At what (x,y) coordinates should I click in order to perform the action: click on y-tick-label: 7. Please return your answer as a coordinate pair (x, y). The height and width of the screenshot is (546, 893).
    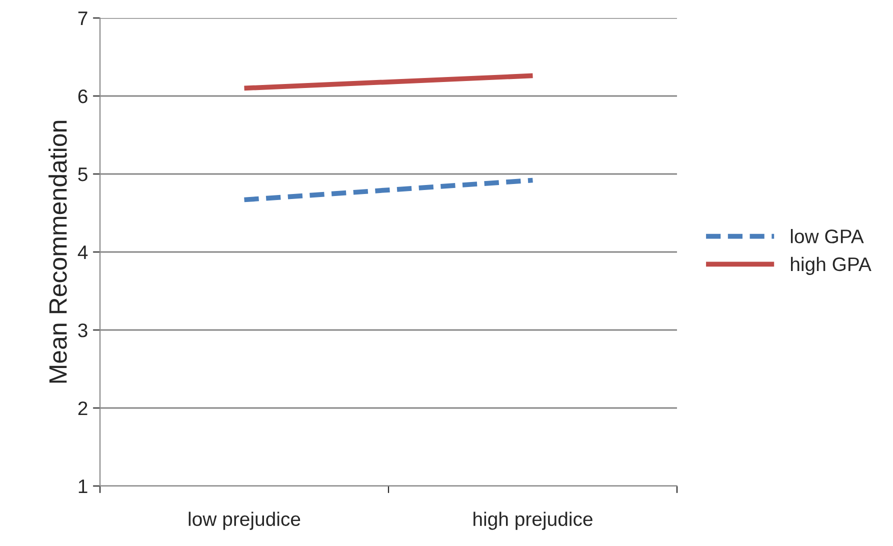
    Looking at the image, I should click on (83, 19).